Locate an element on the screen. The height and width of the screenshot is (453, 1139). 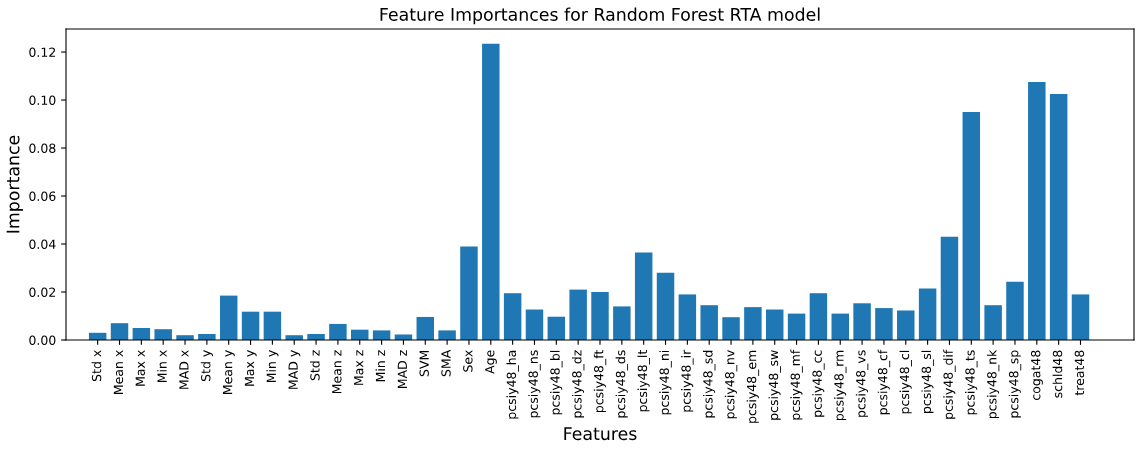
x-tick-label: Mean x is located at coordinates (118, 372).